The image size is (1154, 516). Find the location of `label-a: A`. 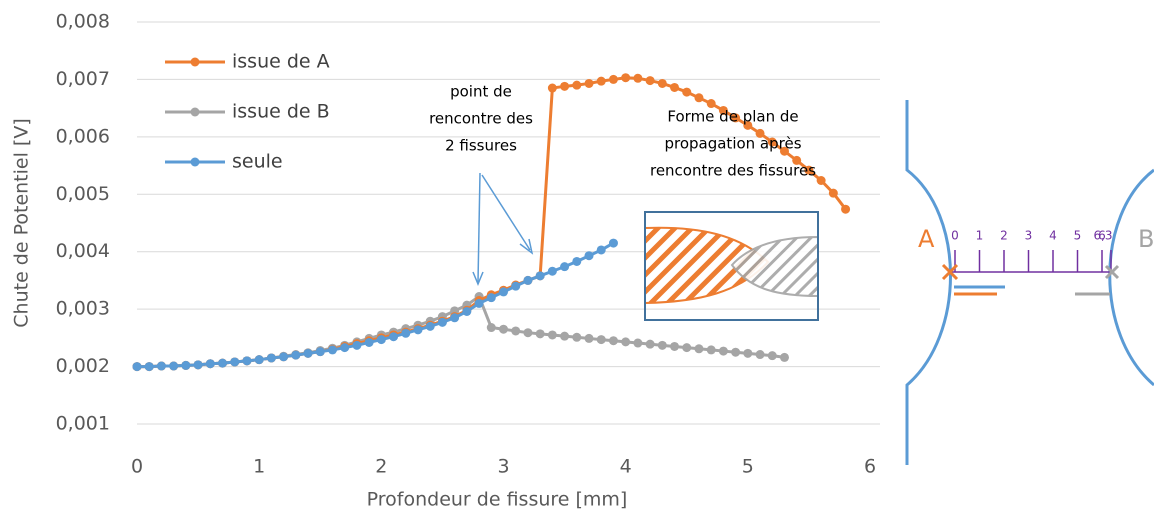

label-a: A is located at coordinates (926, 239).